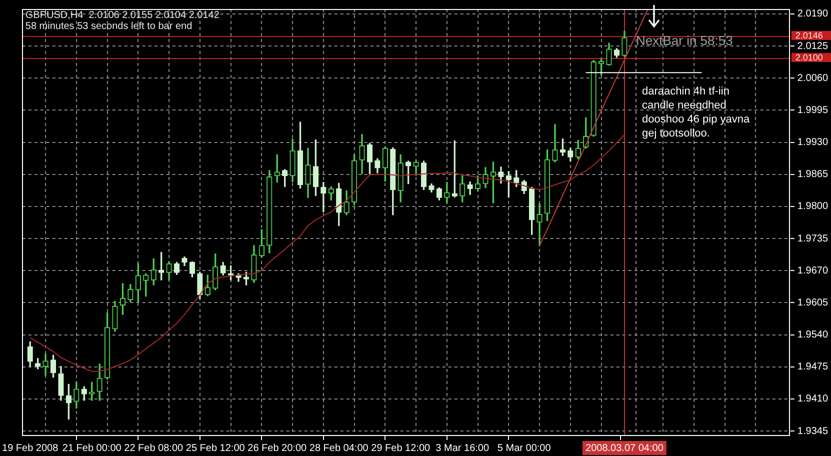 The width and height of the screenshot is (831, 456). Describe the element at coordinates (812, 174) in the screenshot. I see `y-tick-label: 1.9865` at that location.